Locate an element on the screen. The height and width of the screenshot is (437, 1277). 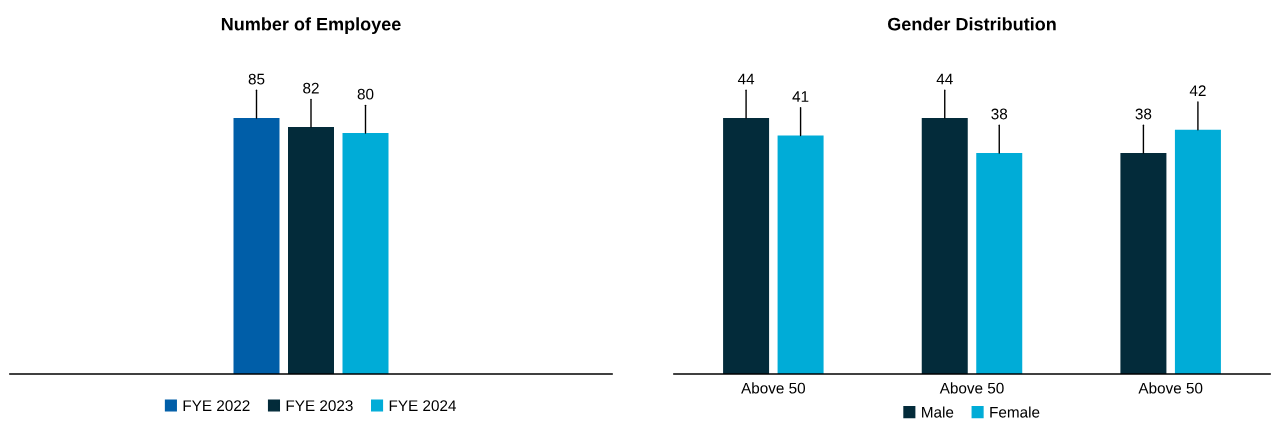
chart-title: Number of Employee is located at coordinates (311, 26).